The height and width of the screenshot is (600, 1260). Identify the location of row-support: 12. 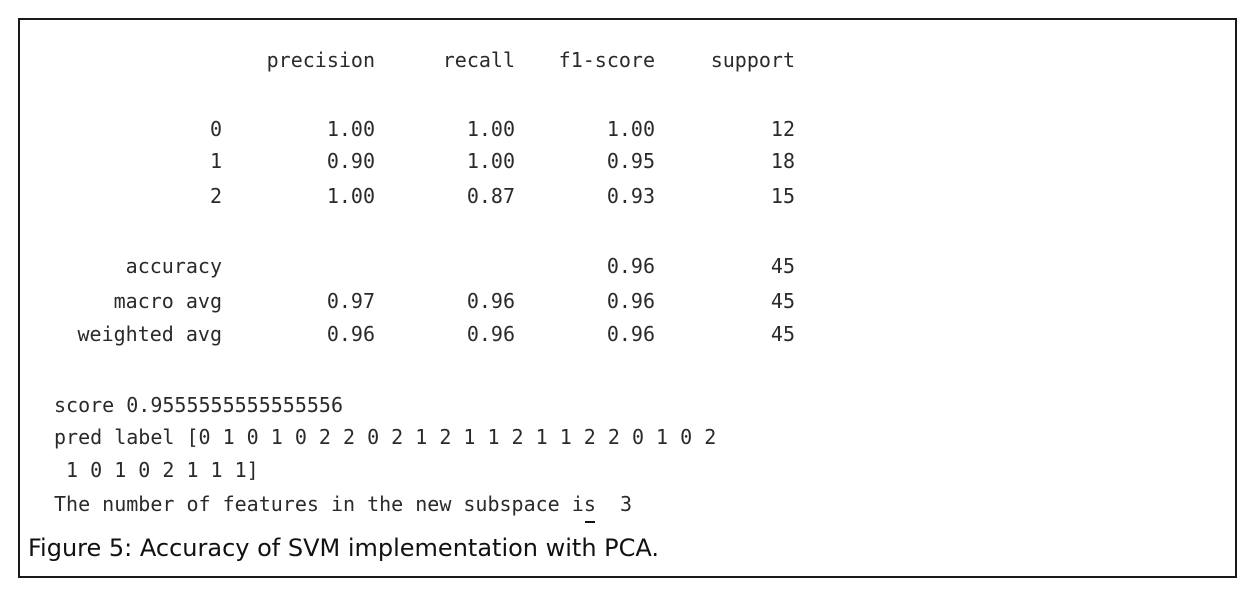
(782, 129).